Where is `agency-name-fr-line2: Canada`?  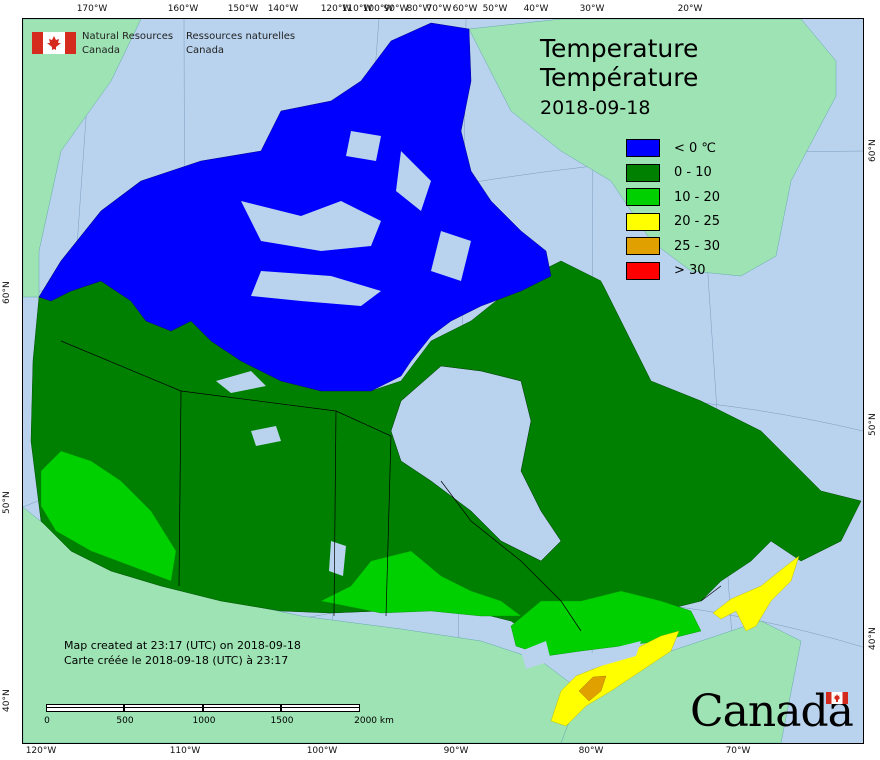
agency-name-fr-line2: Canada is located at coordinates (205, 50).